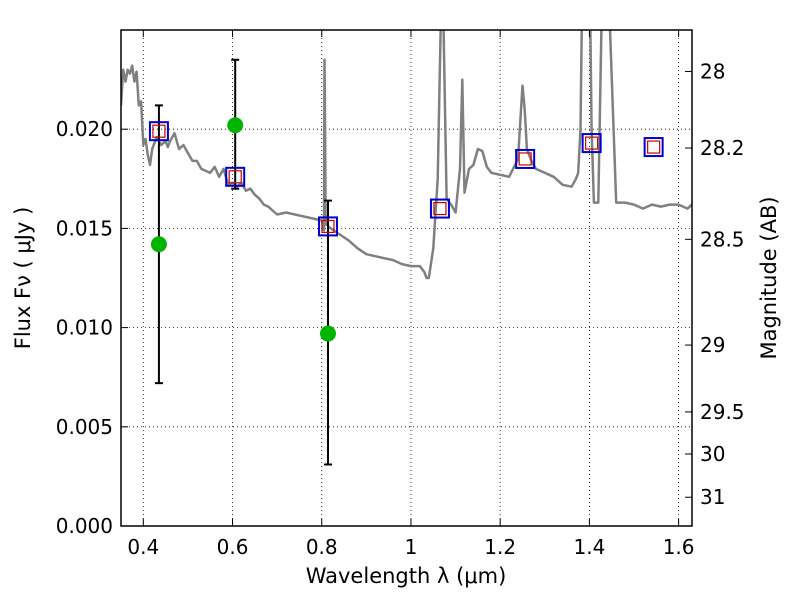 The width and height of the screenshot is (800, 605). Describe the element at coordinates (322, 547) in the screenshot. I see `x-tick-label: 0.8` at that location.